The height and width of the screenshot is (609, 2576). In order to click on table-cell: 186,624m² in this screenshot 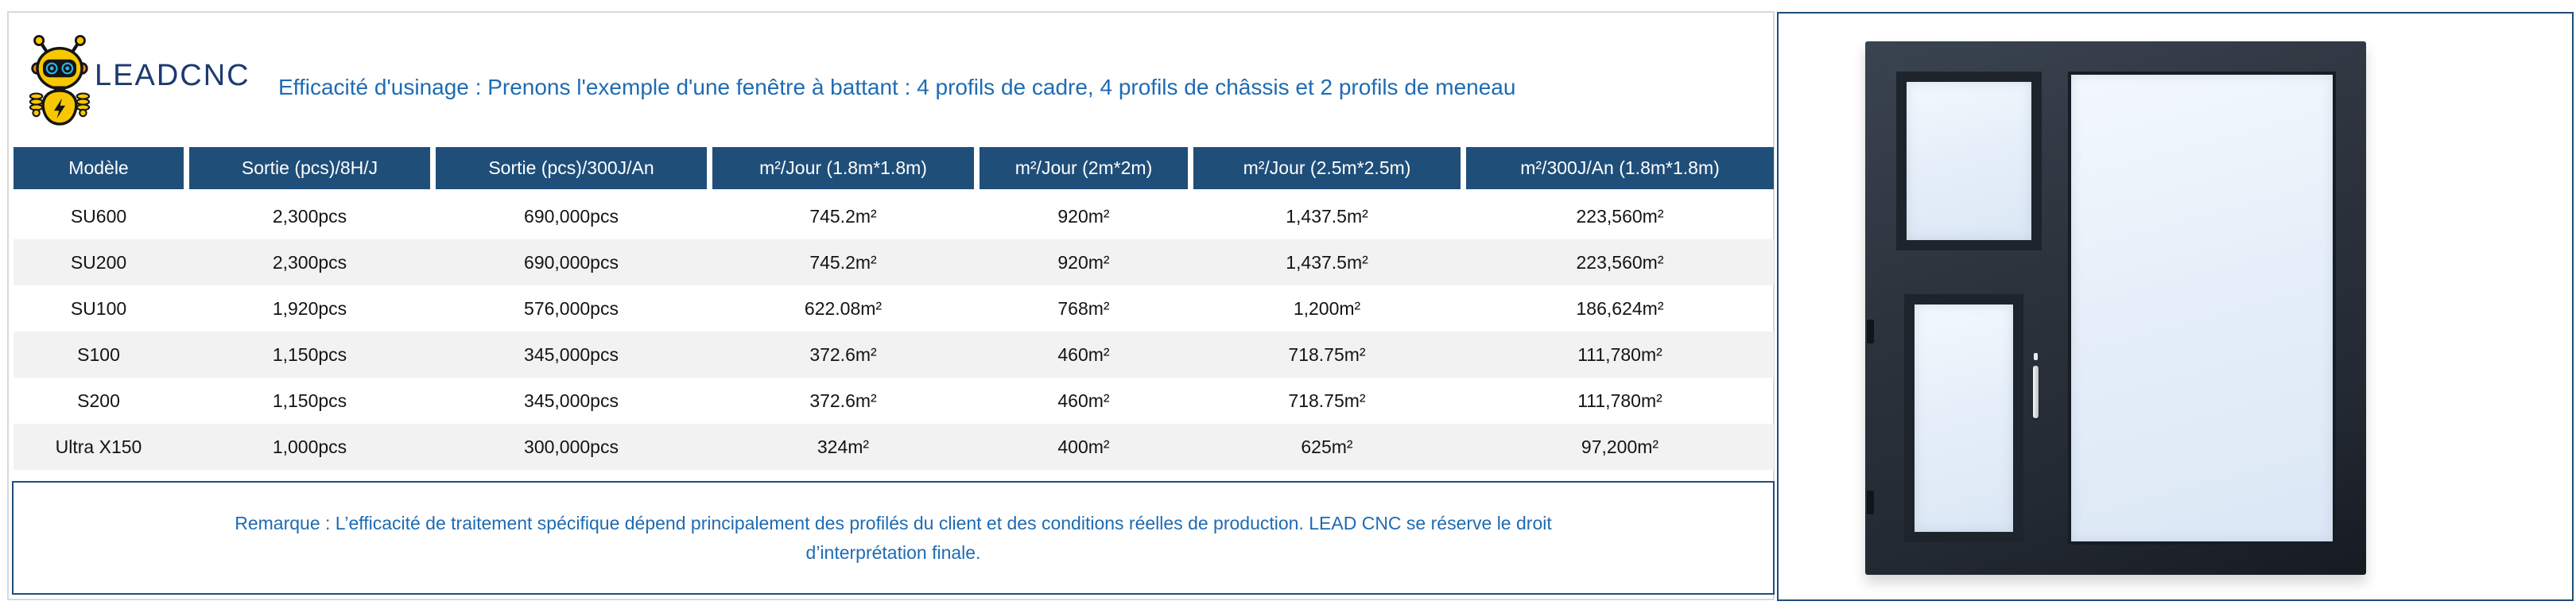, I will do `click(1620, 308)`.